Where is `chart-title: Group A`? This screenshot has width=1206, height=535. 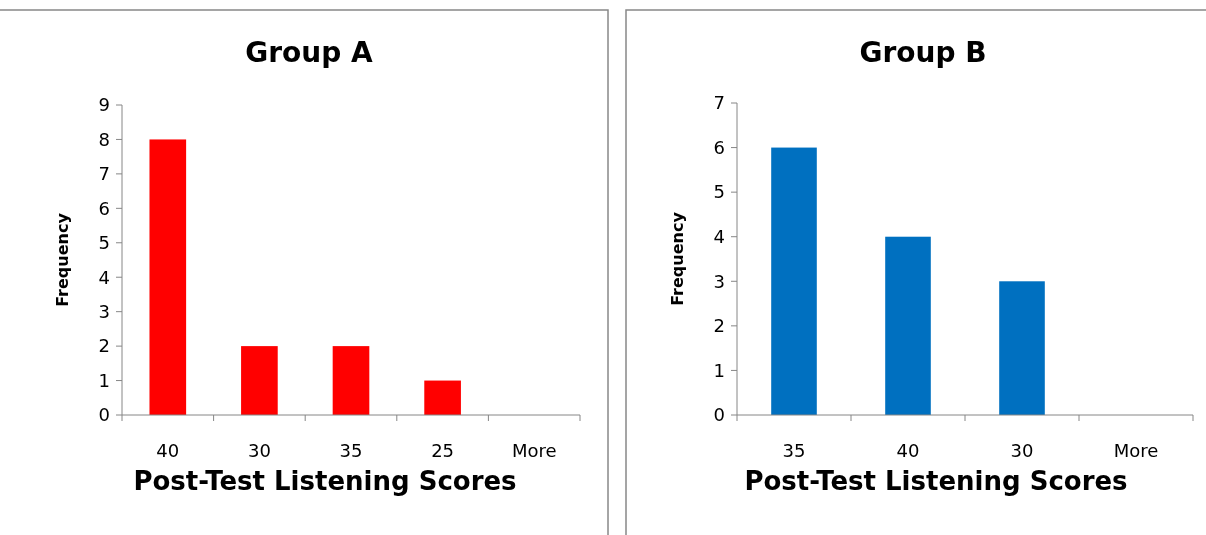
chart-title: Group A is located at coordinates (309, 52).